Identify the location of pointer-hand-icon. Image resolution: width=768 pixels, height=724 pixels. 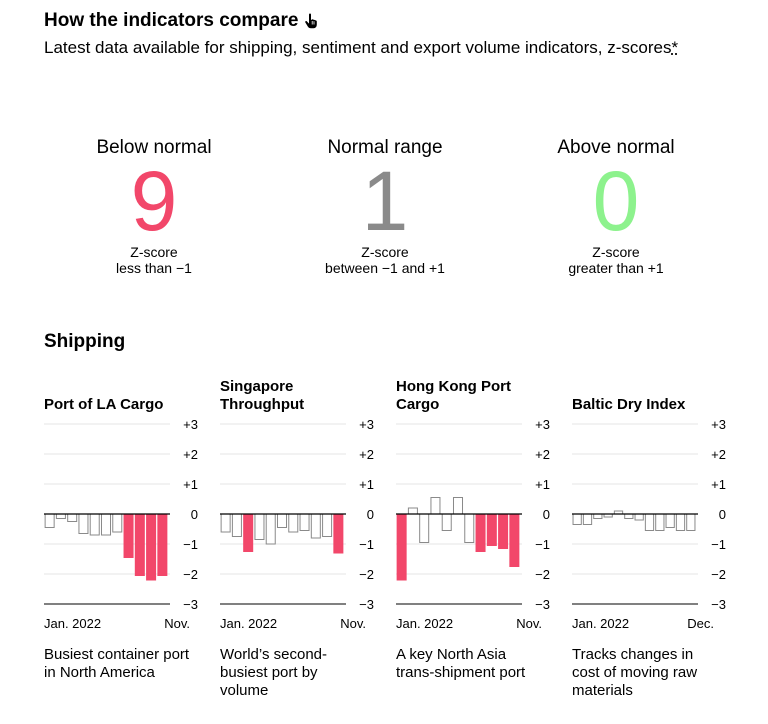
(311, 21).